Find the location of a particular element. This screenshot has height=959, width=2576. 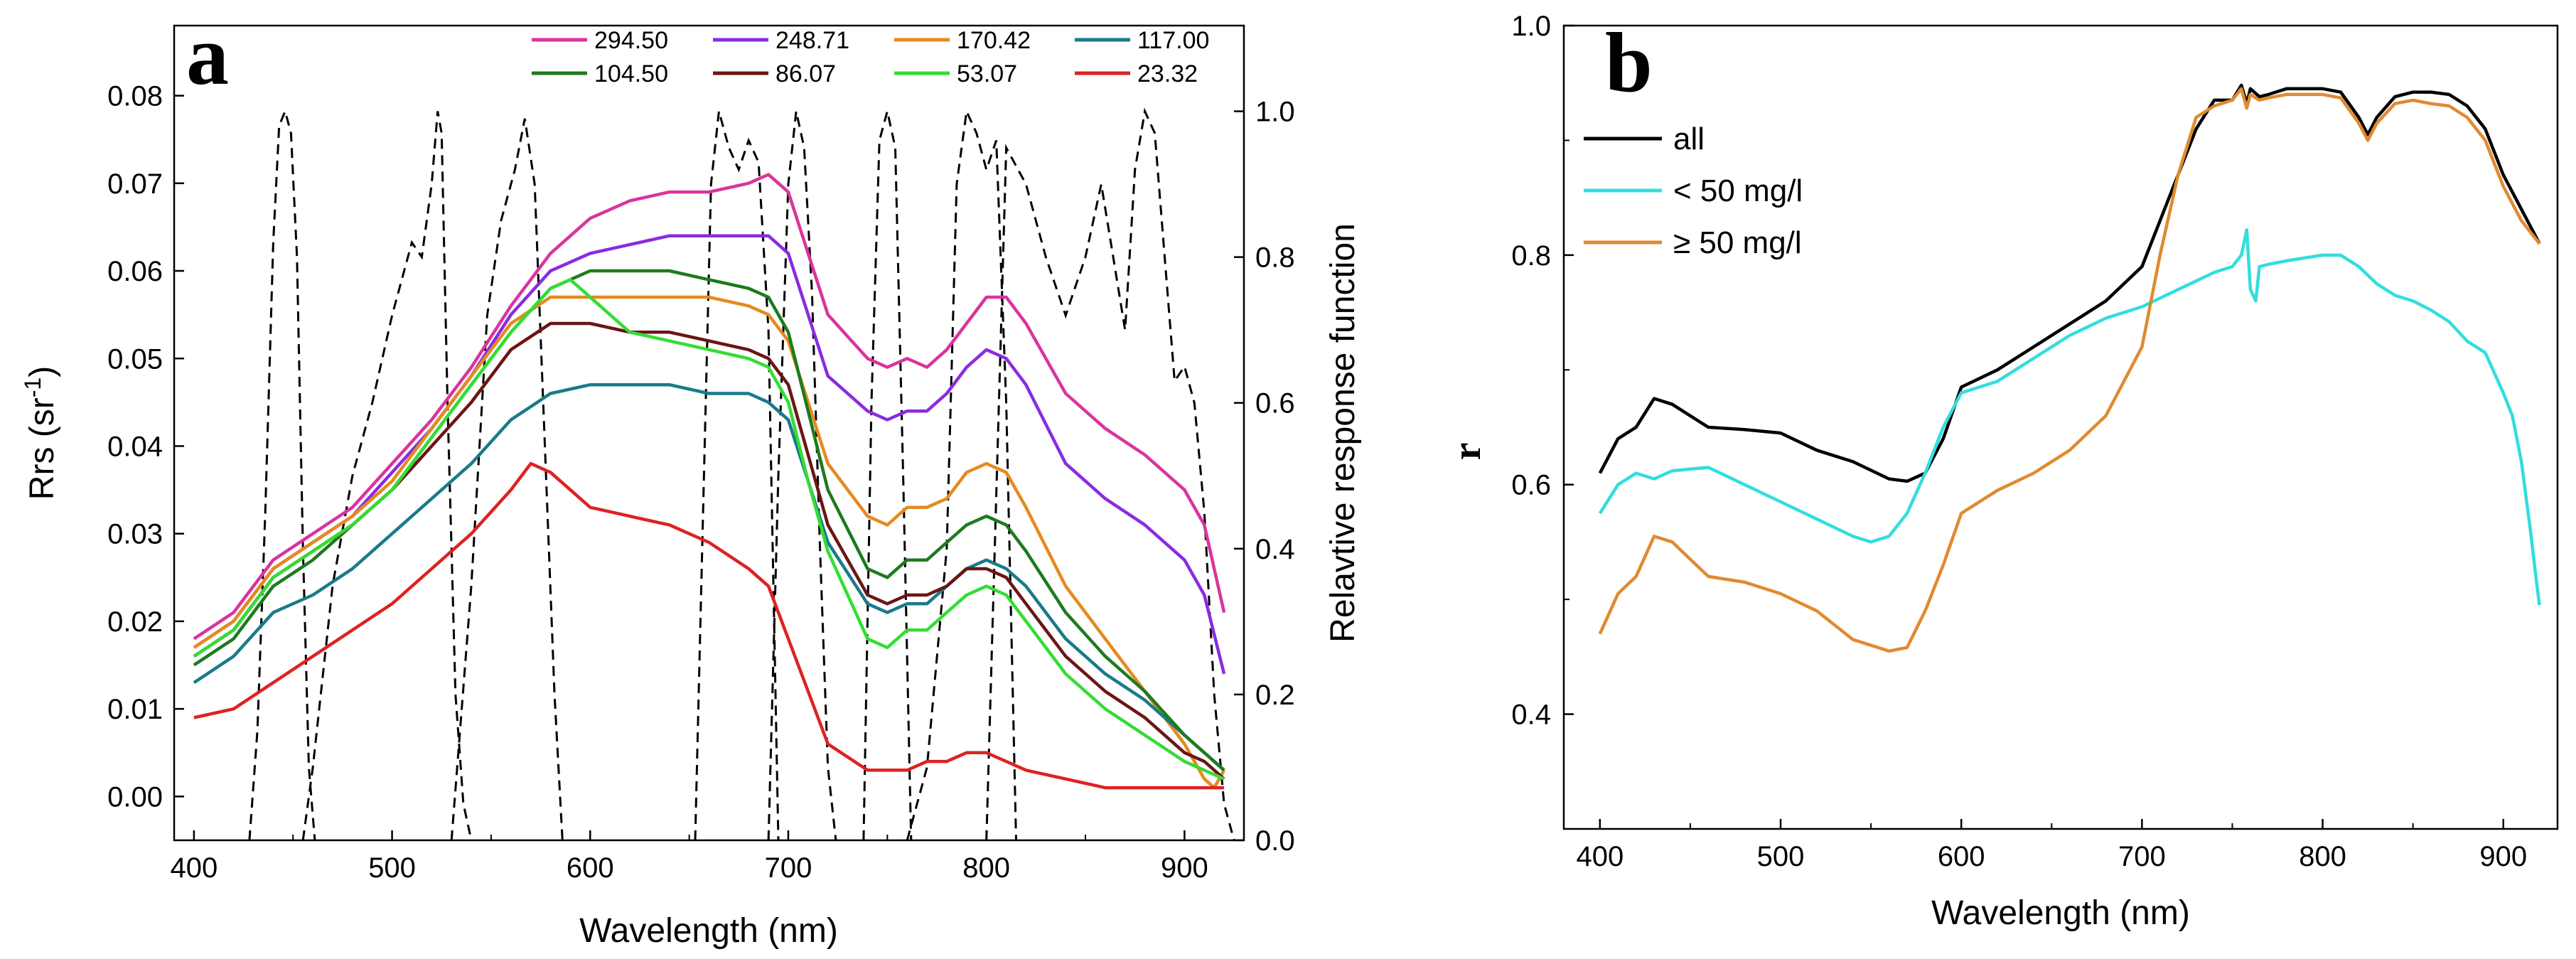

y2-tick-label: 1.0 is located at coordinates (1275, 112).